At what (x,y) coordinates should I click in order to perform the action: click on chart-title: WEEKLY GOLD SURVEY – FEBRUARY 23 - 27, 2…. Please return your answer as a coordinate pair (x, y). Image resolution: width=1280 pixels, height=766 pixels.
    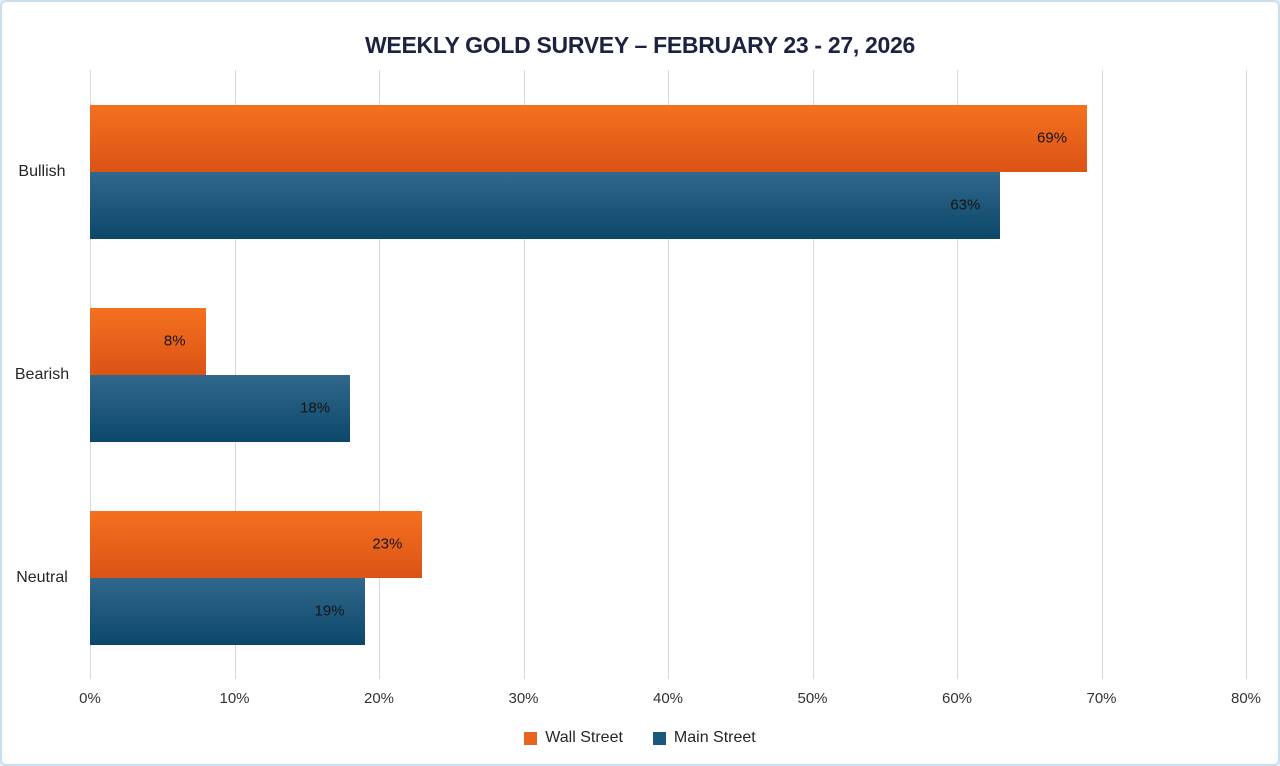
    Looking at the image, I should click on (640, 45).